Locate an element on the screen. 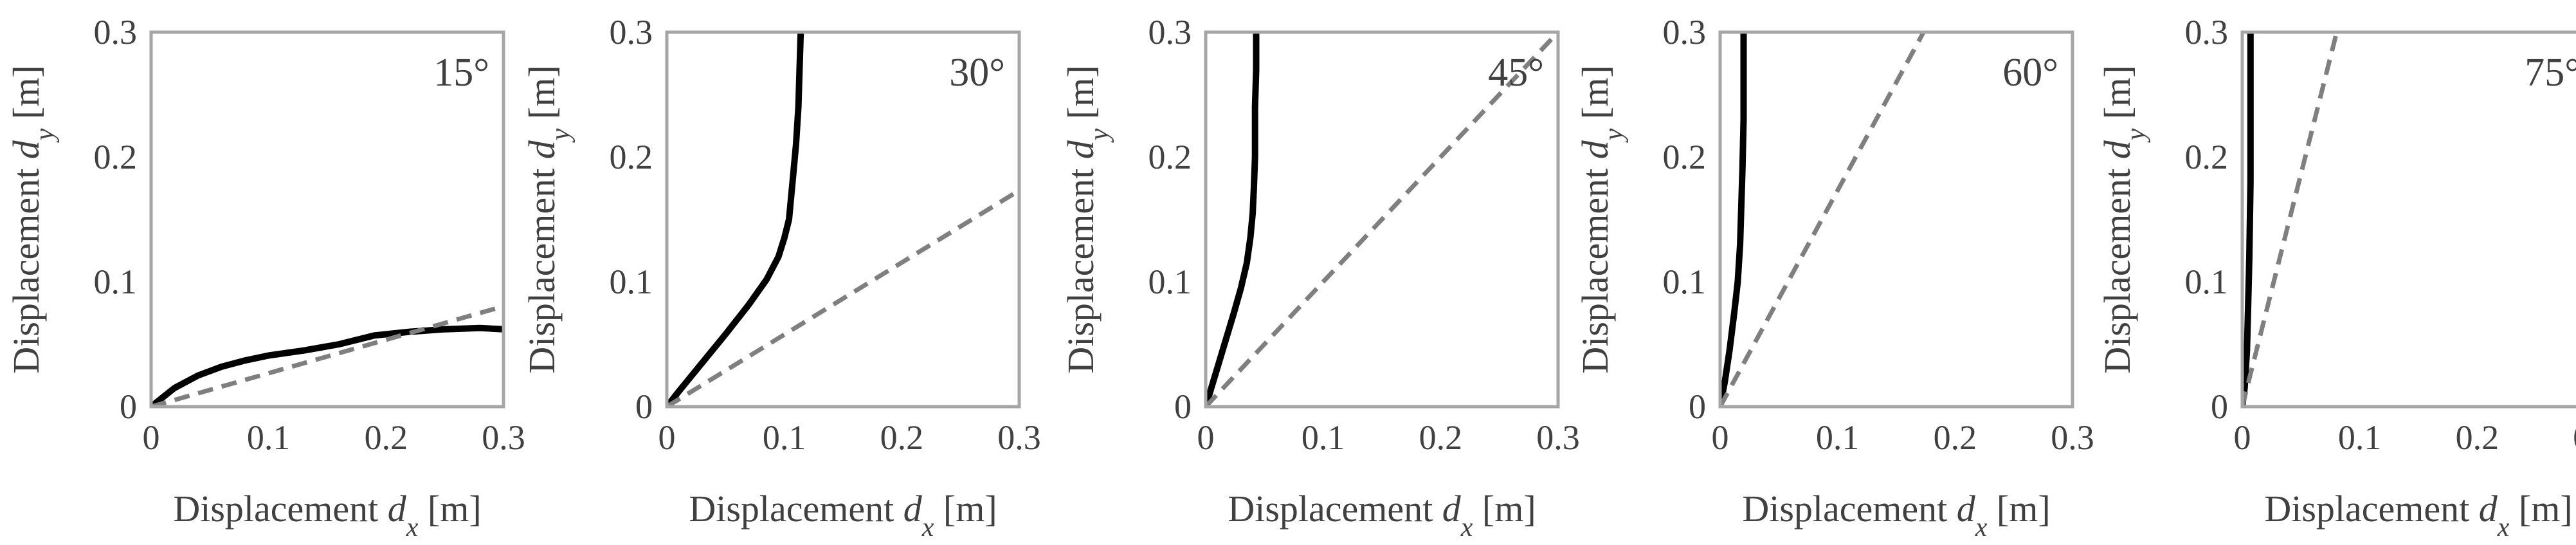  angle-annotation: 45° is located at coordinates (1516, 73).